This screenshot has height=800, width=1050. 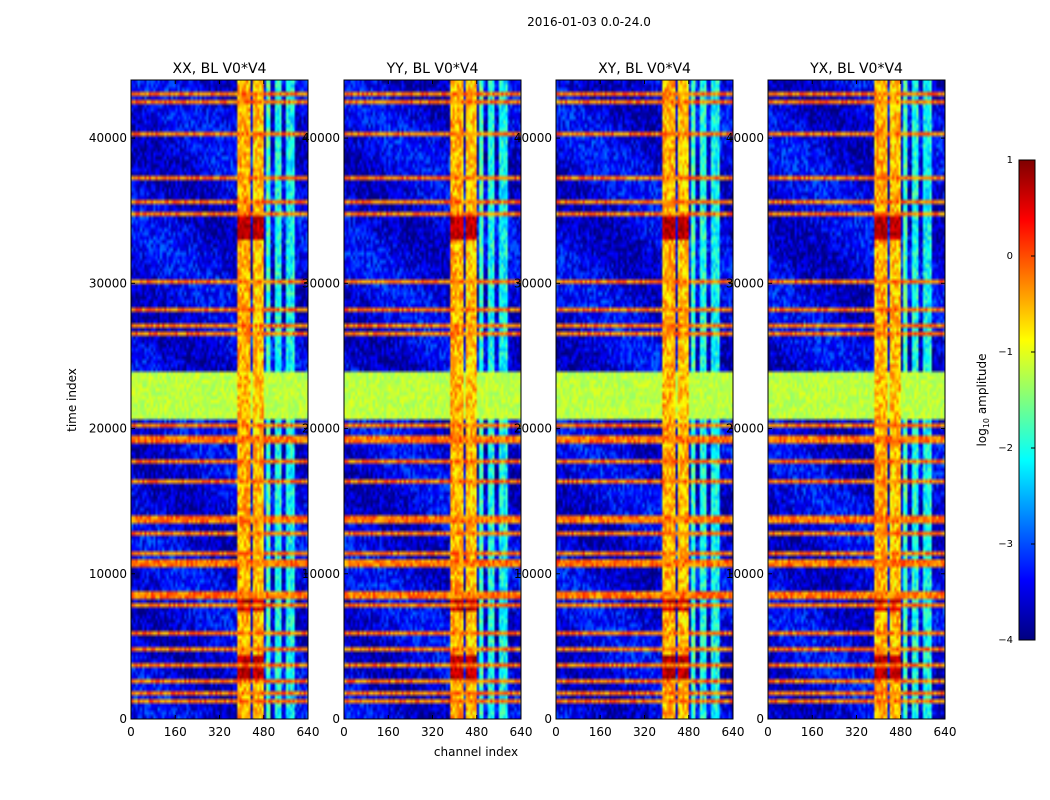 I want to click on panel-title: YX, BL V0*V4, so click(x=856, y=69).